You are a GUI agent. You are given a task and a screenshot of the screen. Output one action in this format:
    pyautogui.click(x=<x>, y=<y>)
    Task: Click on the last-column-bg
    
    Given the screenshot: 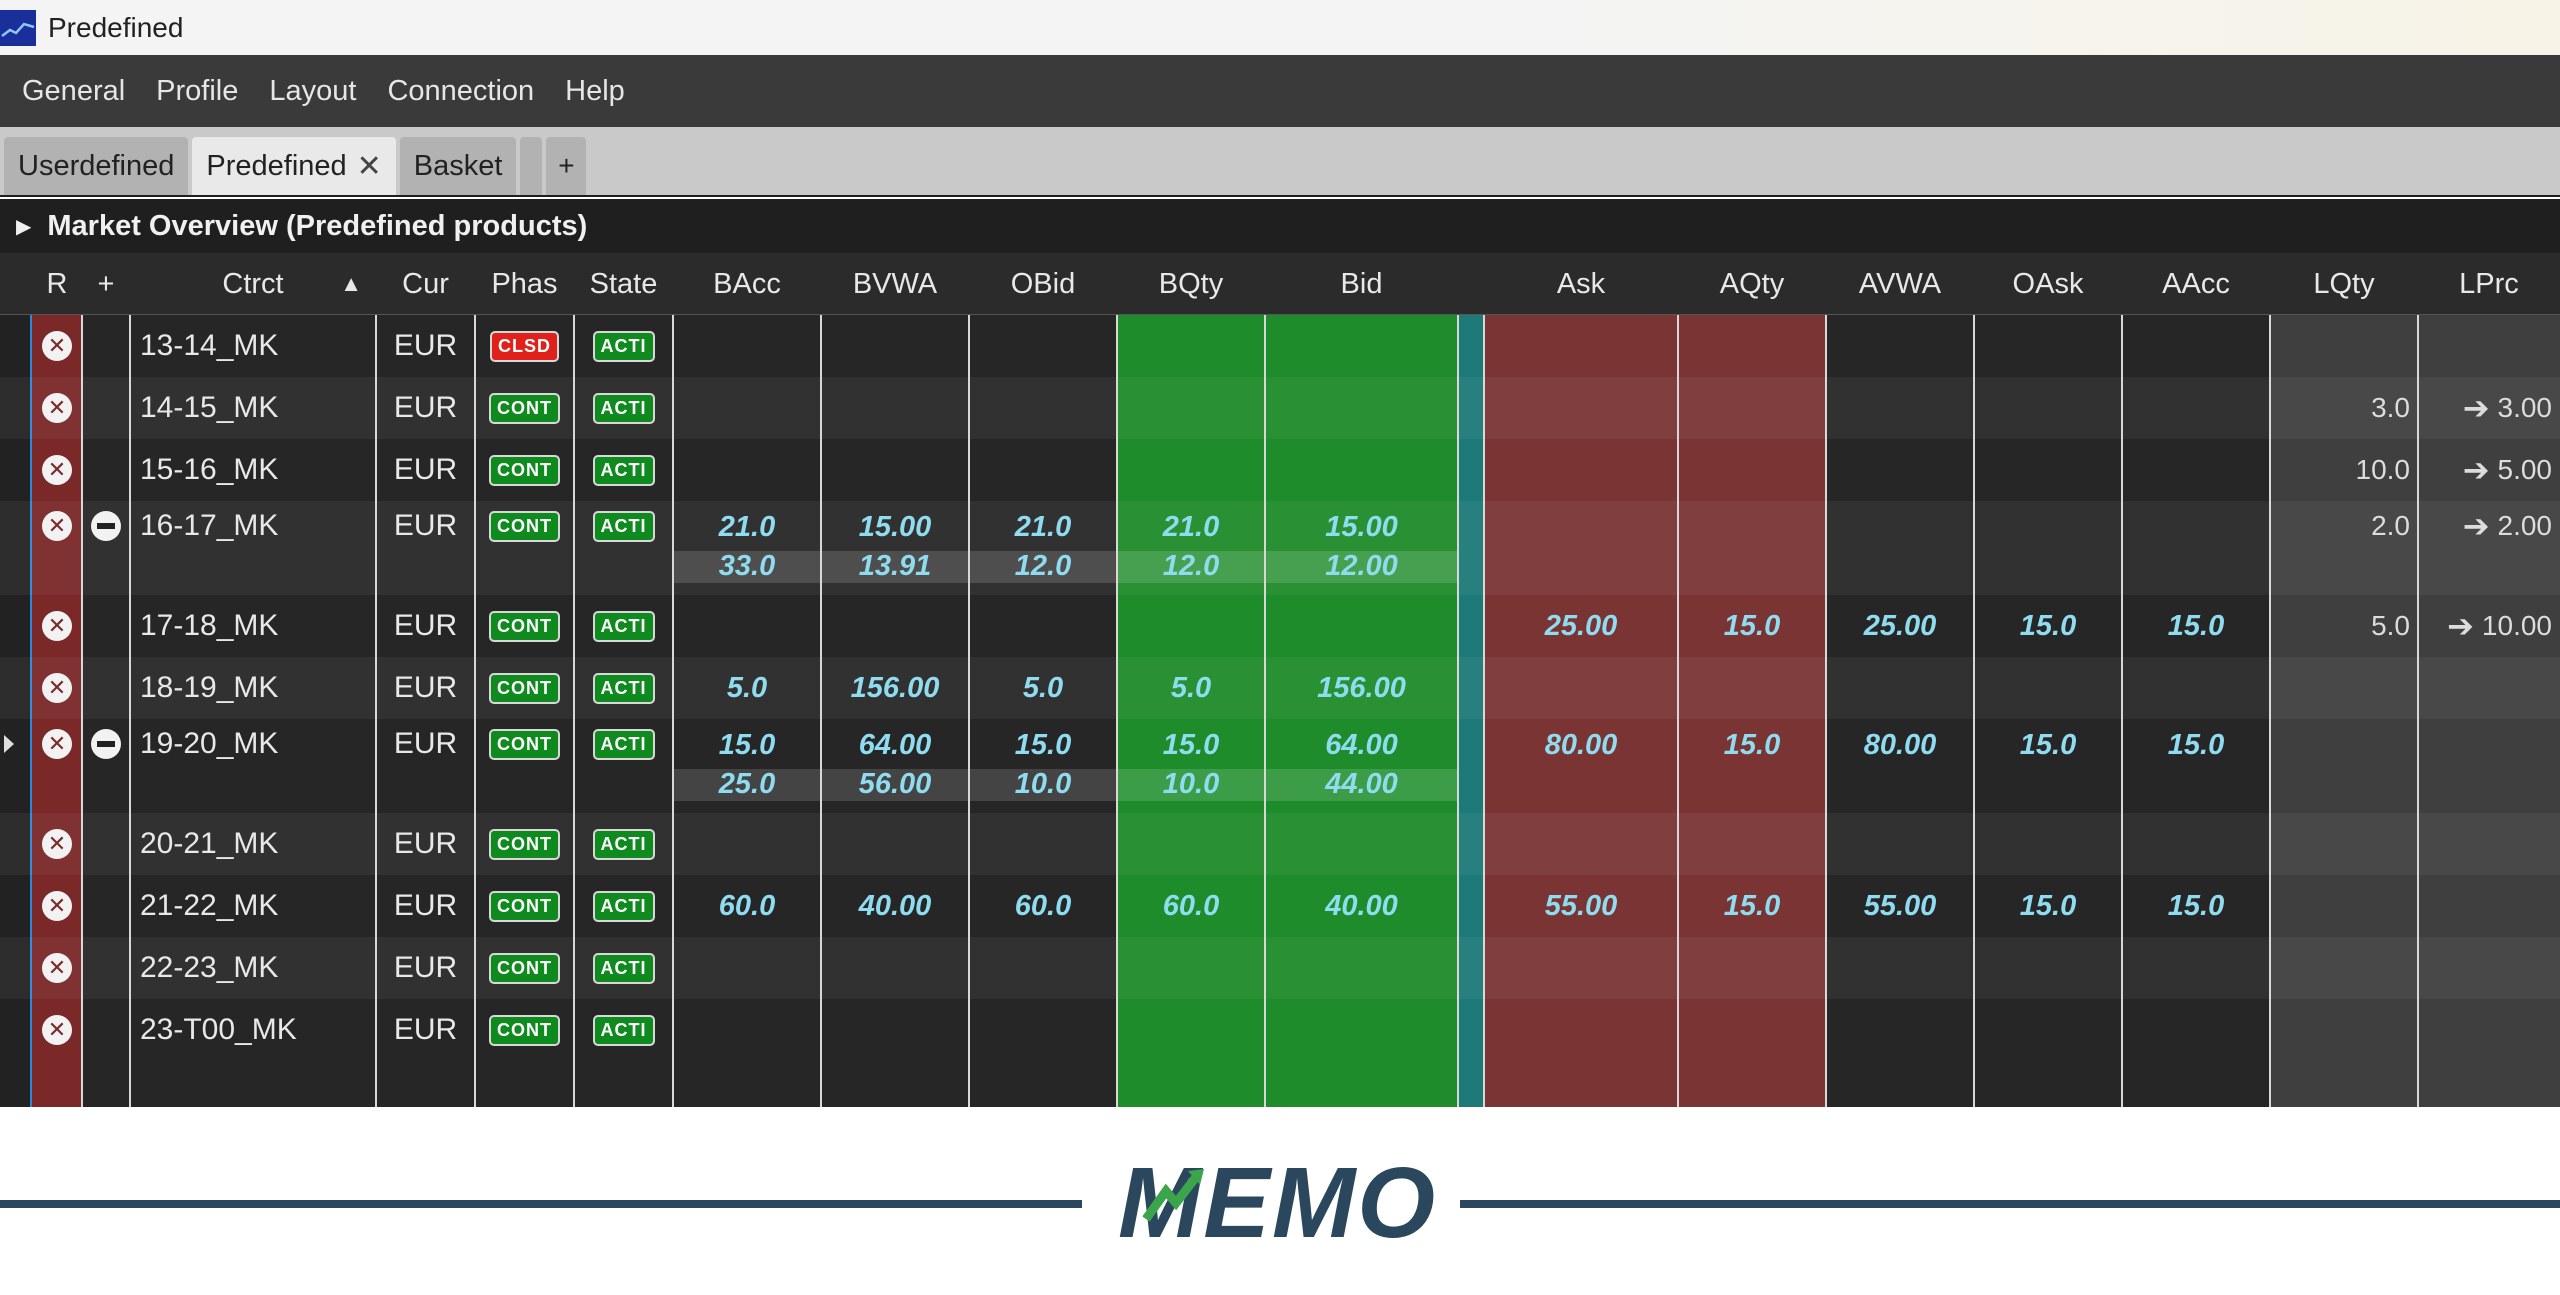 What is the action you would take?
    pyautogui.click(x=2415, y=711)
    